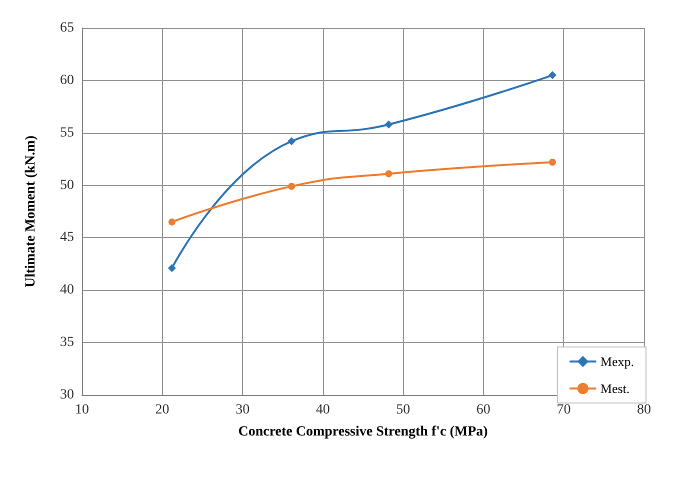 This screenshot has height=483, width=676. Describe the element at coordinates (617, 361) in the screenshot. I see `legend-label: Mexp.` at that location.